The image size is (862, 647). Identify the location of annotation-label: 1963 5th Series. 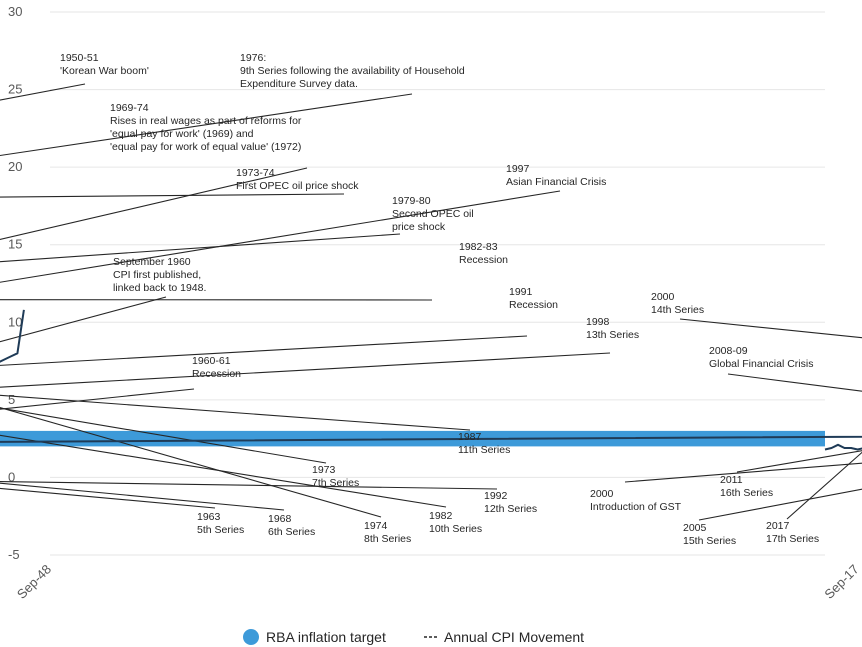
(220, 523).